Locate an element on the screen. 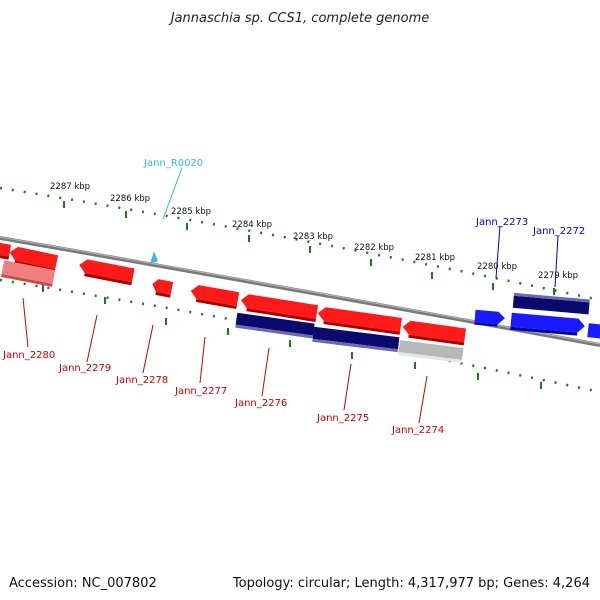 Image resolution: width=600 pixels, height=600 pixels. lower-major-ticks is located at coordinates (292, 337).